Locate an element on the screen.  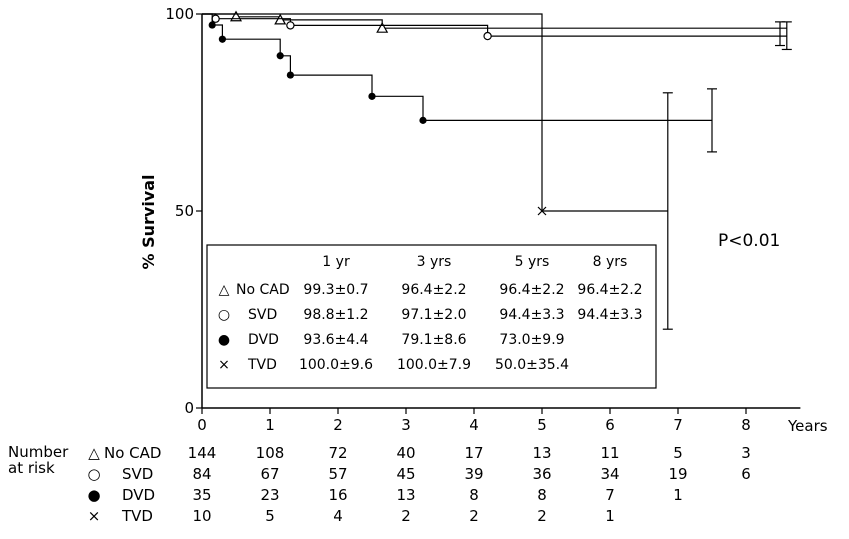
x-tick-label: 6 is located at coordinates (610, 425).